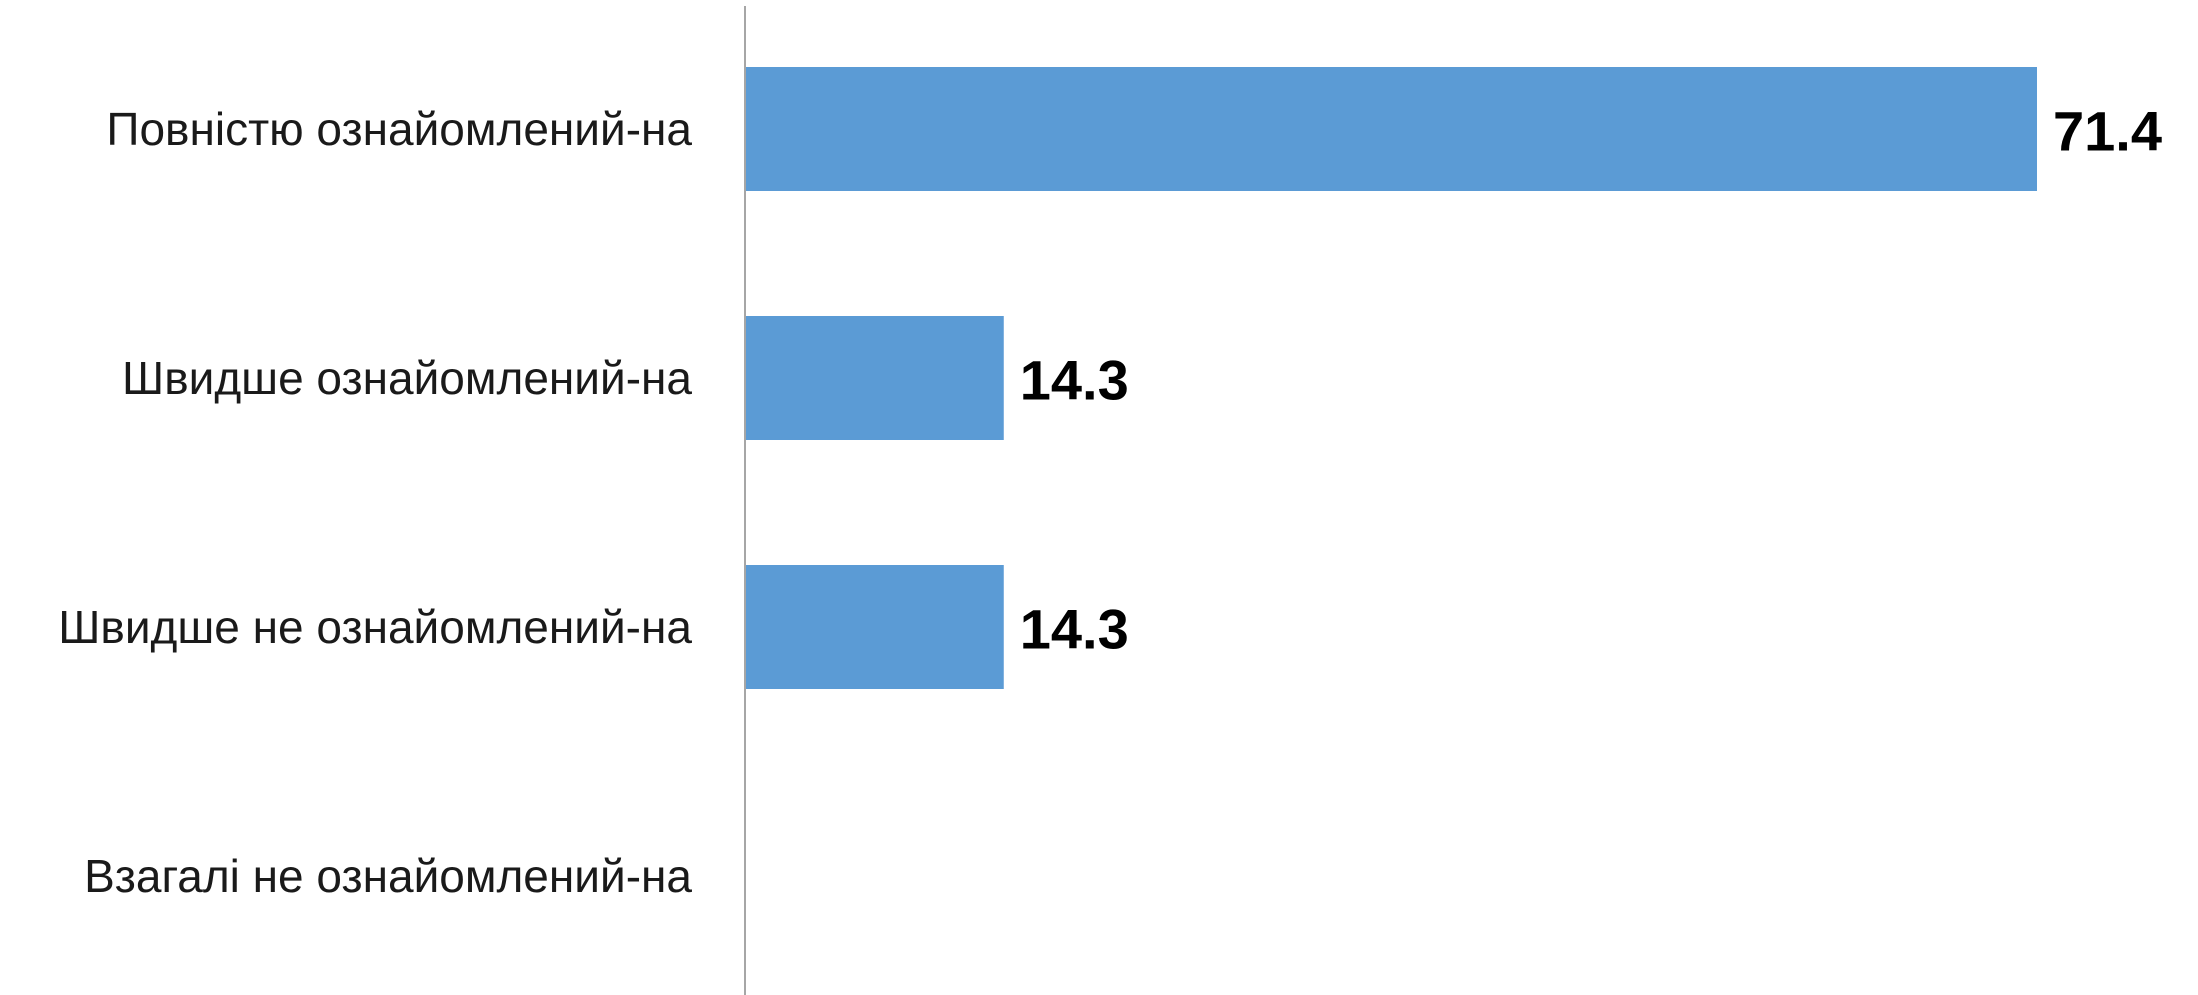  I want to click on category-label: Швидше ознайомлений-на, so click(407, 378).